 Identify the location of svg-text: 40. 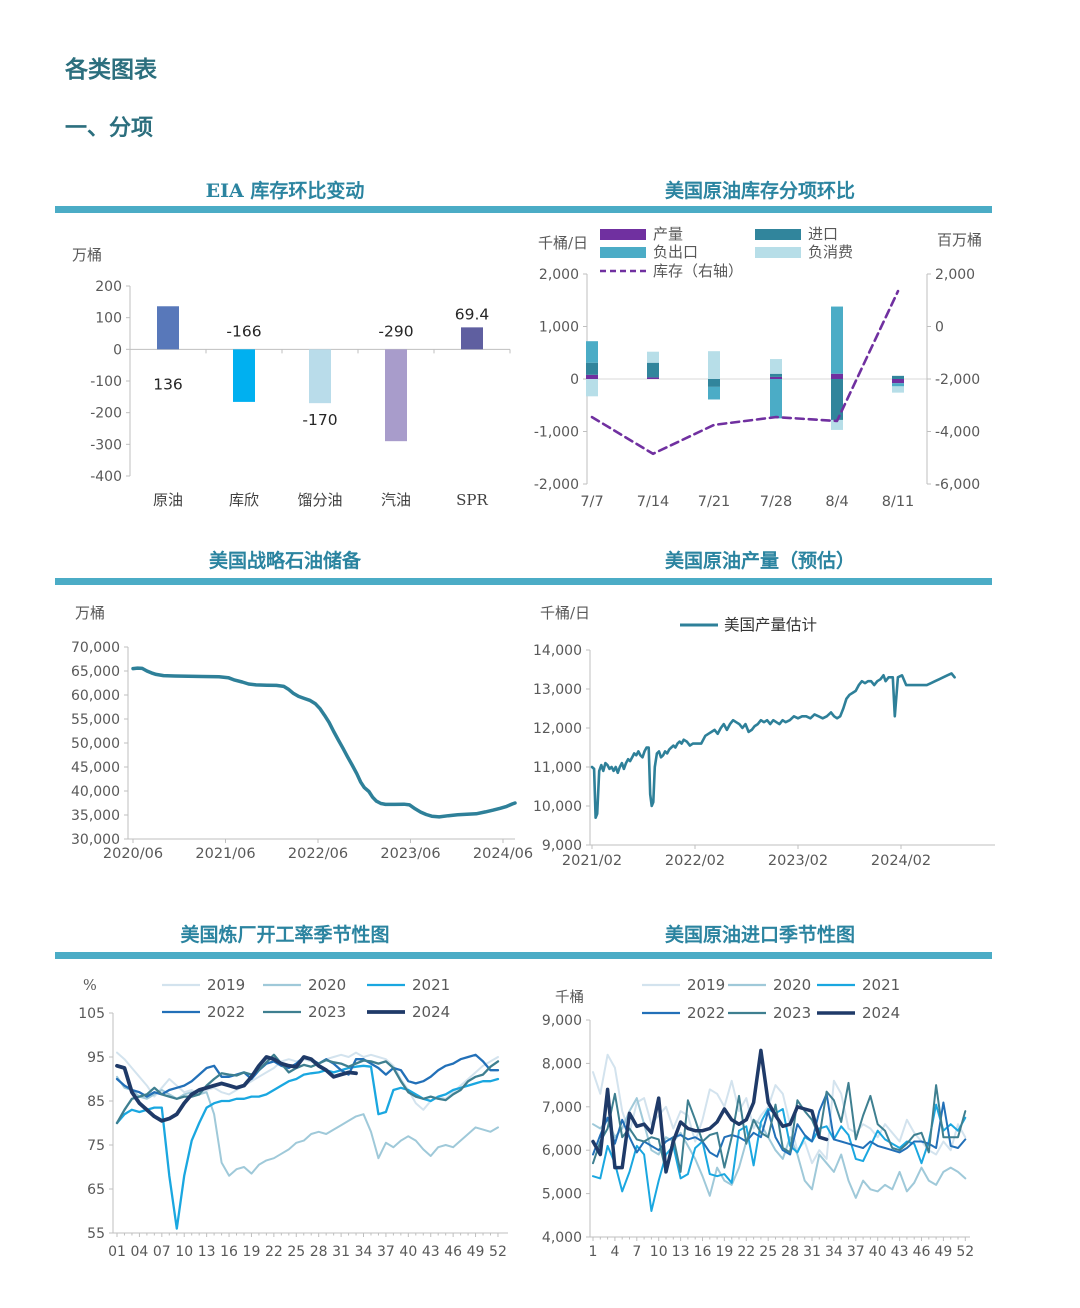
(878, 1252).